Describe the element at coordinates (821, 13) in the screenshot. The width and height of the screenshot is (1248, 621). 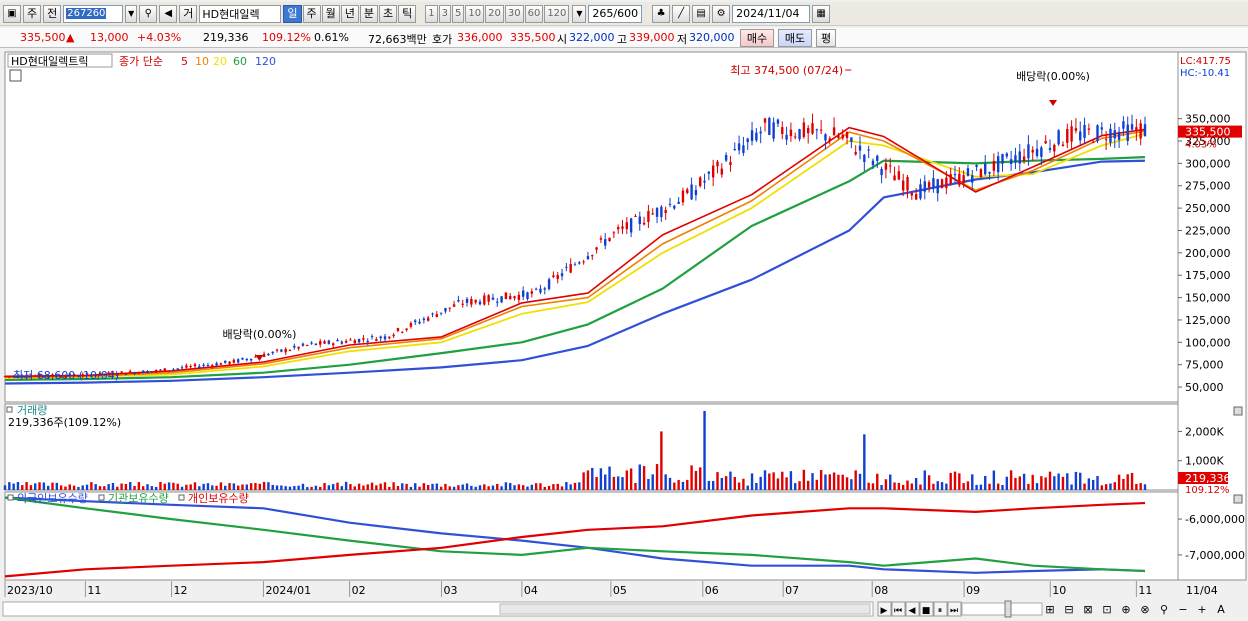
I see `calendar-icon: ▦` at that location.